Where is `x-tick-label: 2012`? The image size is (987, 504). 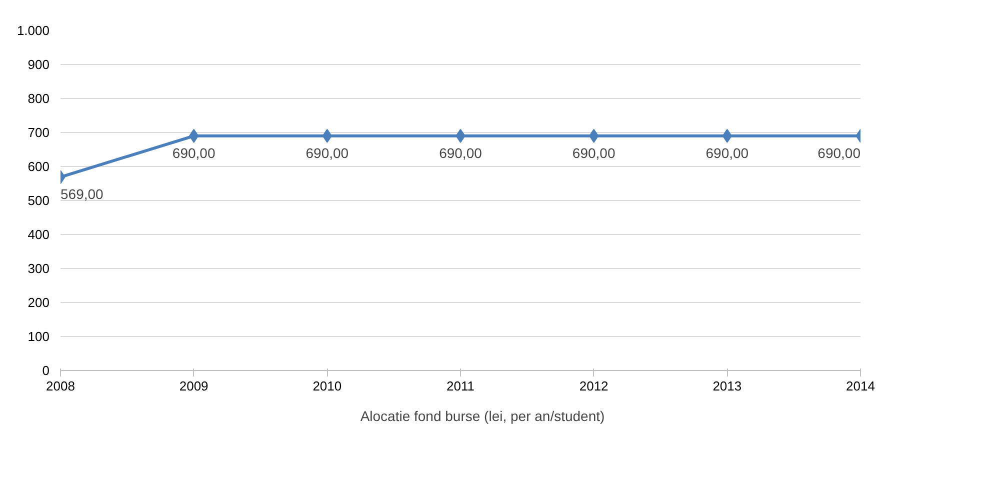 x-tick-label: 2012 is located at coordinates (593, 386).